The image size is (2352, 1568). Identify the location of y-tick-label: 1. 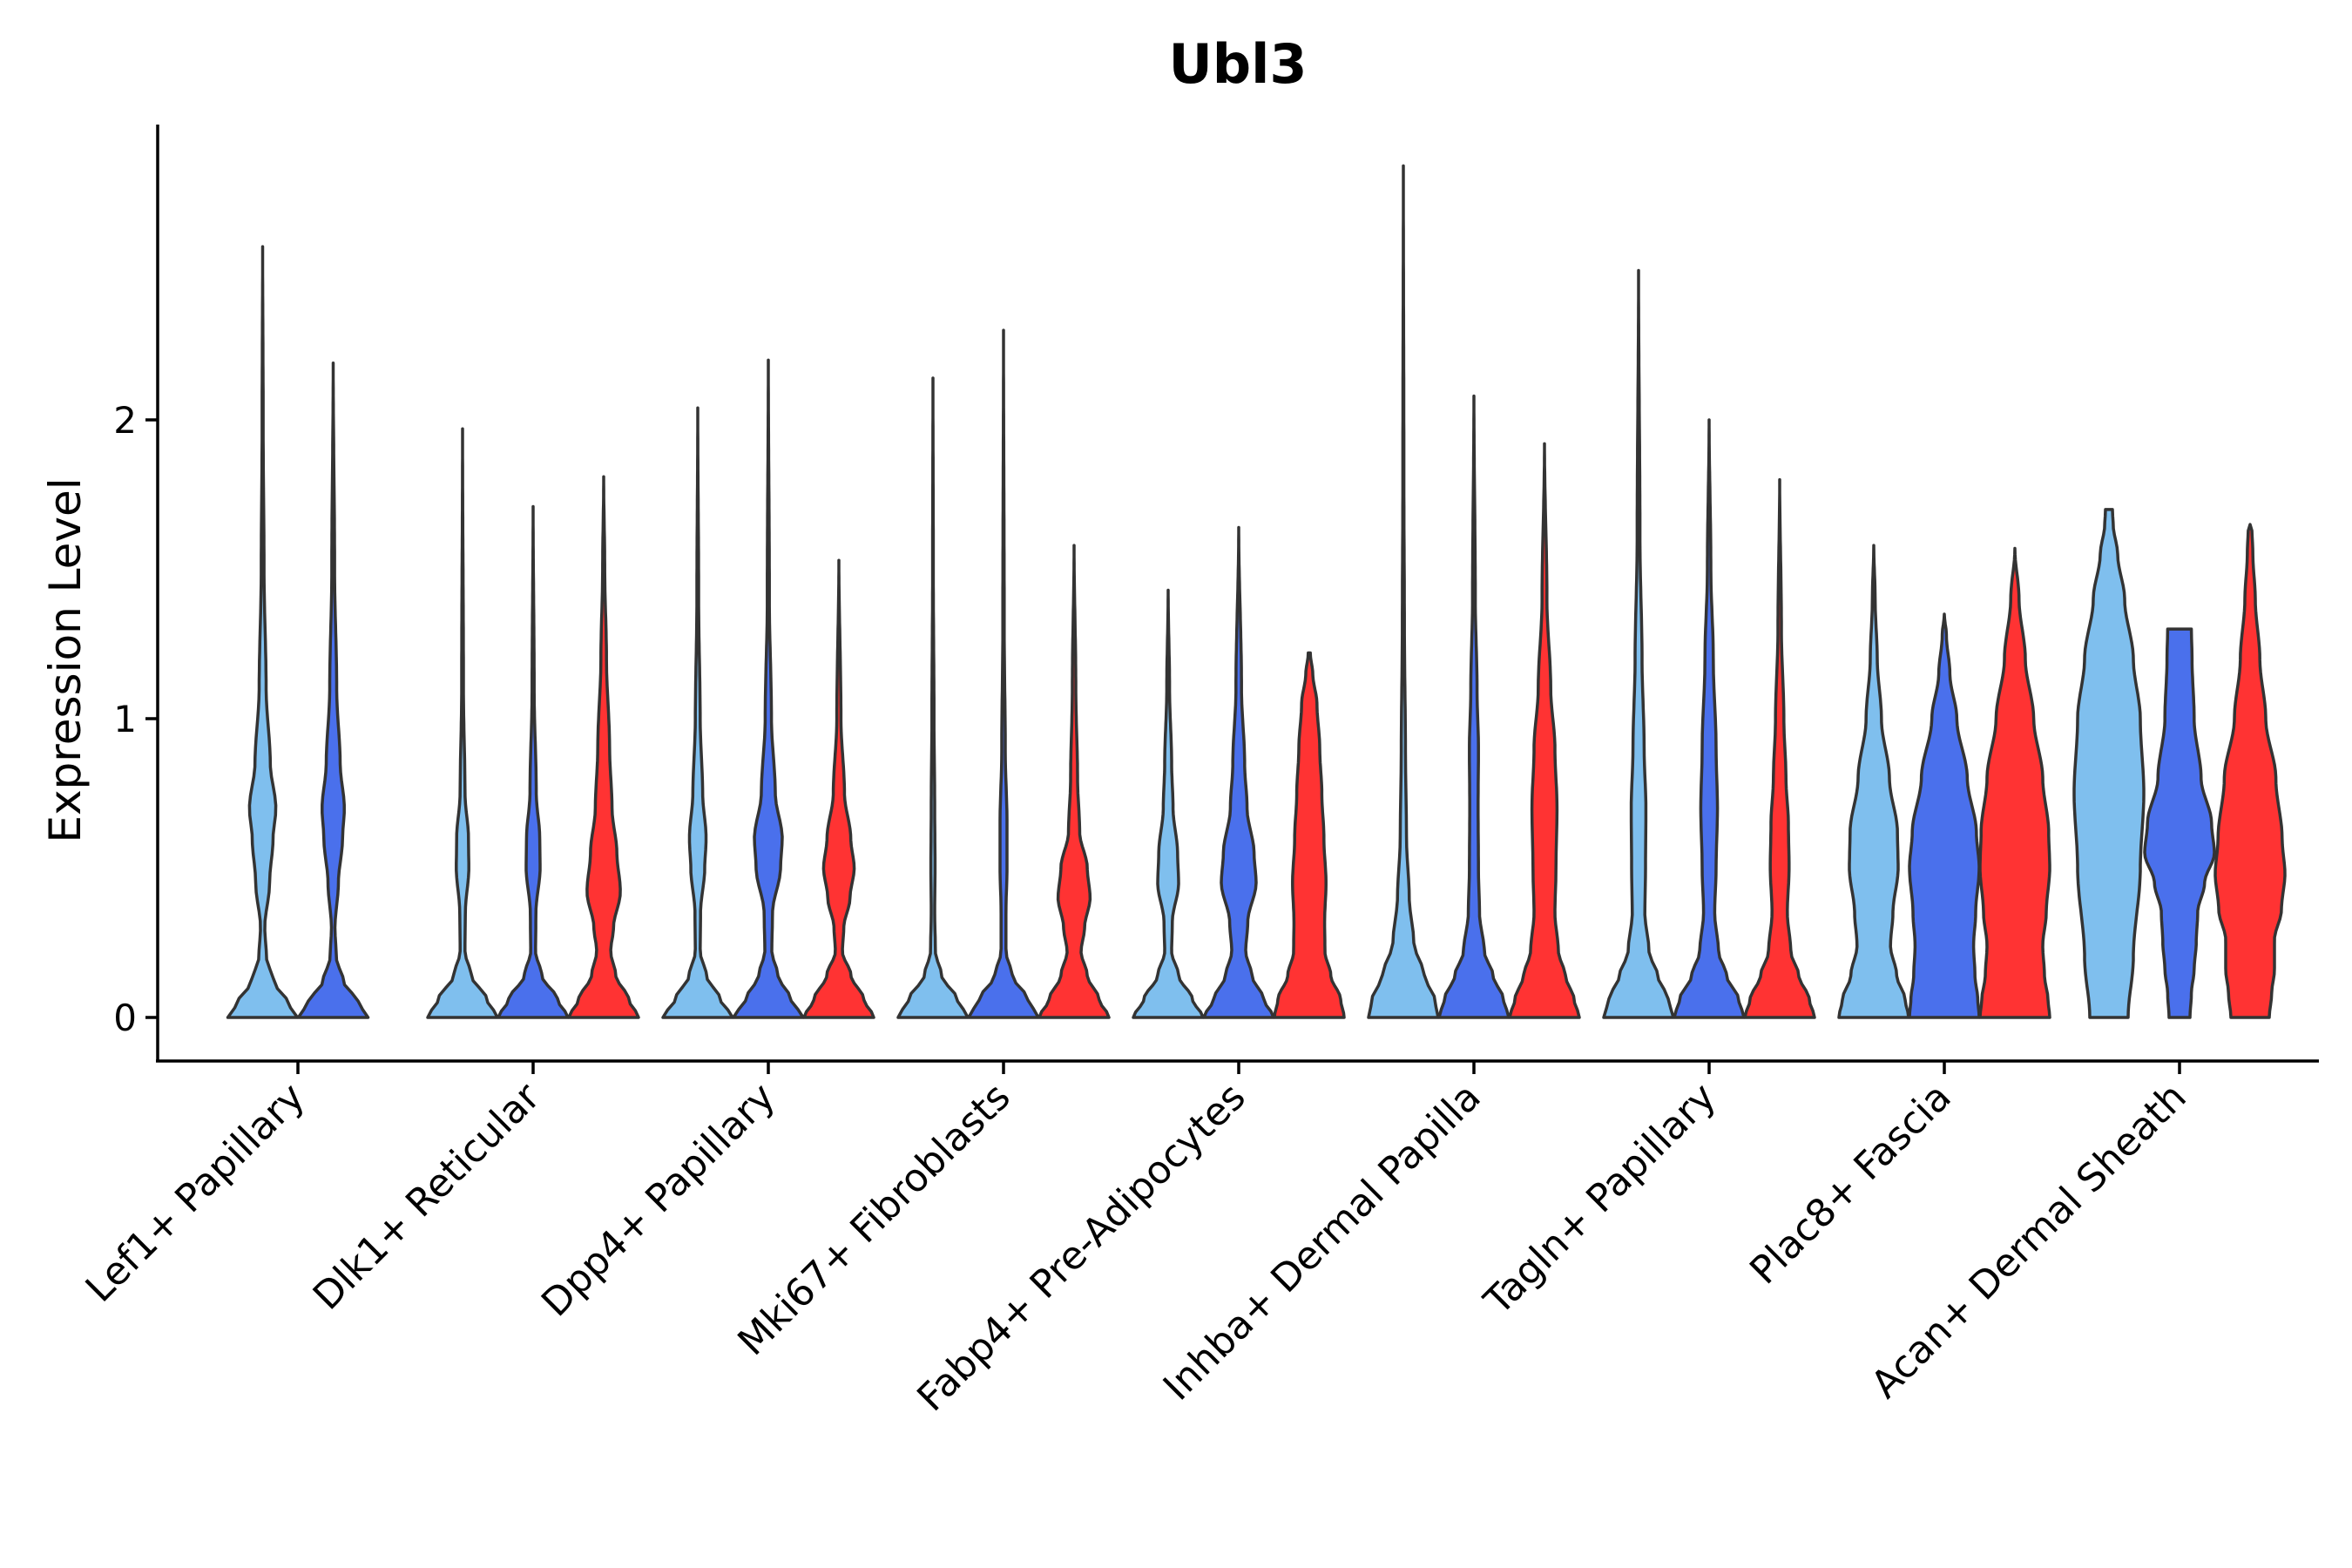
(125, 719).